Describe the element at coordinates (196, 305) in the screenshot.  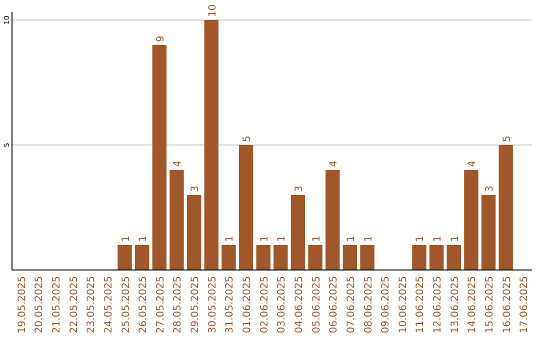
I see `x-tick-label: 29.05.2025` at that location.